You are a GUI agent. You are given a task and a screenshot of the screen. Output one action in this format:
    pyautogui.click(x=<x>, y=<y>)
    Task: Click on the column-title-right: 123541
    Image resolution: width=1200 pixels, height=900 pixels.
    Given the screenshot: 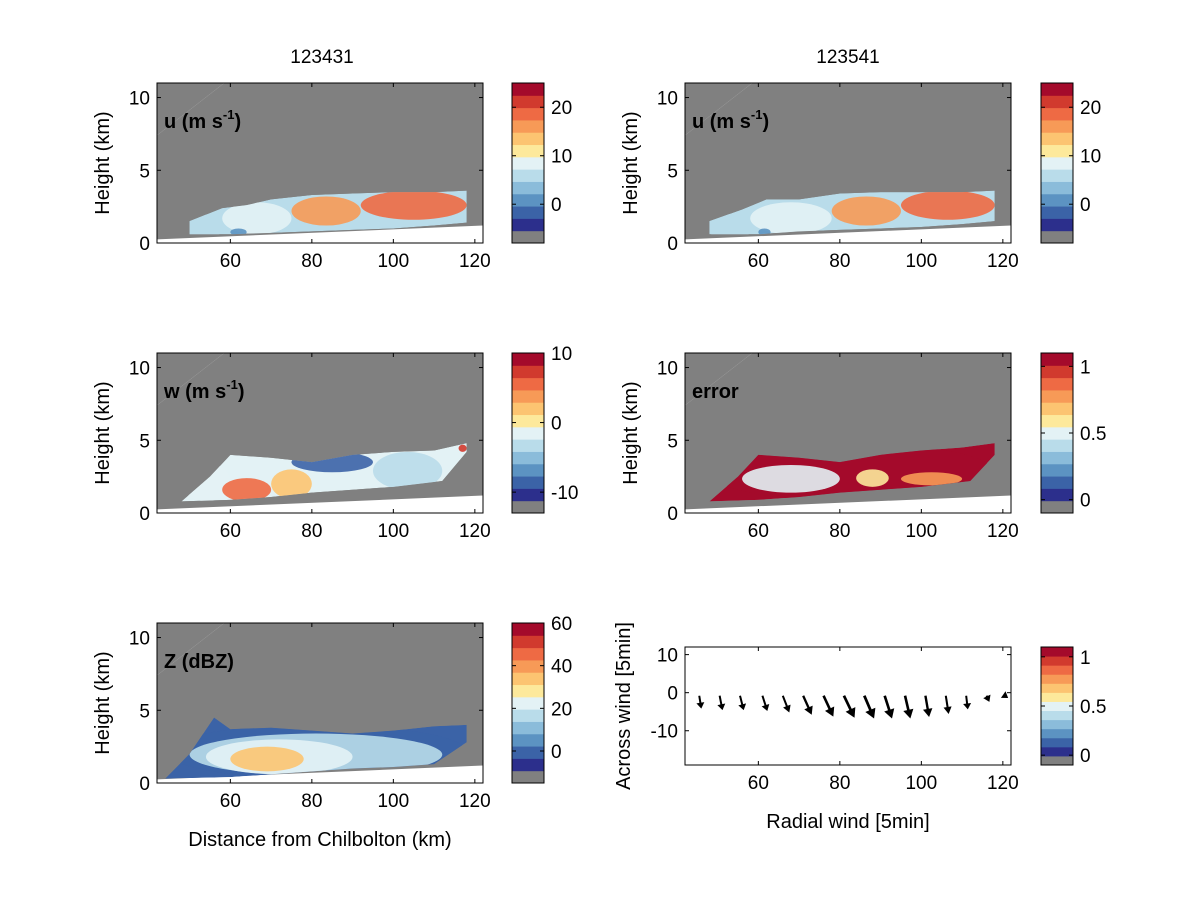 What is the action you would take?
    pyautogui.click(x=847, y=57)
    